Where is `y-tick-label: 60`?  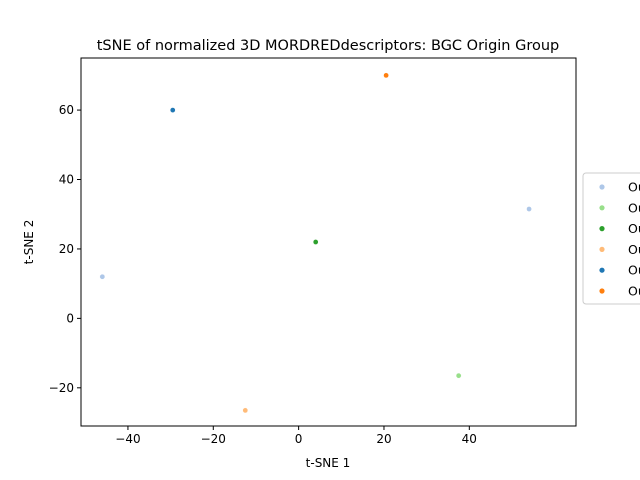 y-tick-label: 60 is located at coordinates (66, 110).